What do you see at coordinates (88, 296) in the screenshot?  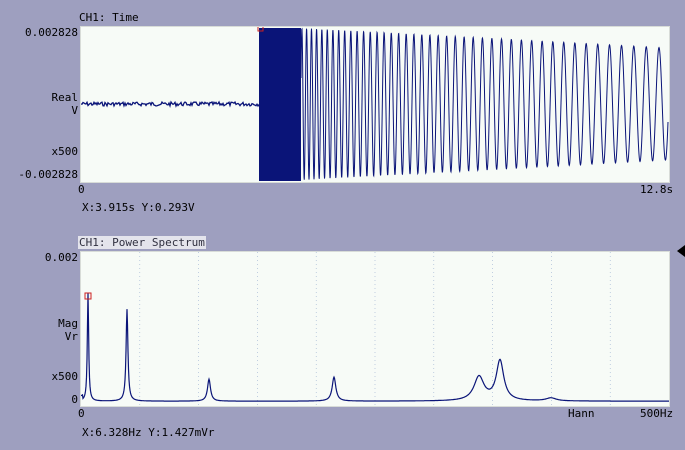 I see `spectrum-cursor-marker` at bounding box center [88, 296].